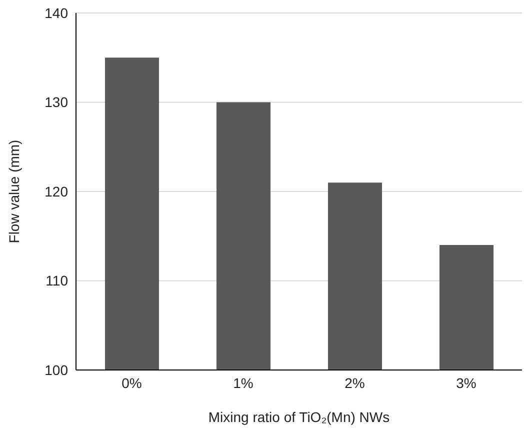  What do you see at coordinates (132, 382) in the screenshot?
I see `x-tick-label: 0%` at bounding box center [132, 382].